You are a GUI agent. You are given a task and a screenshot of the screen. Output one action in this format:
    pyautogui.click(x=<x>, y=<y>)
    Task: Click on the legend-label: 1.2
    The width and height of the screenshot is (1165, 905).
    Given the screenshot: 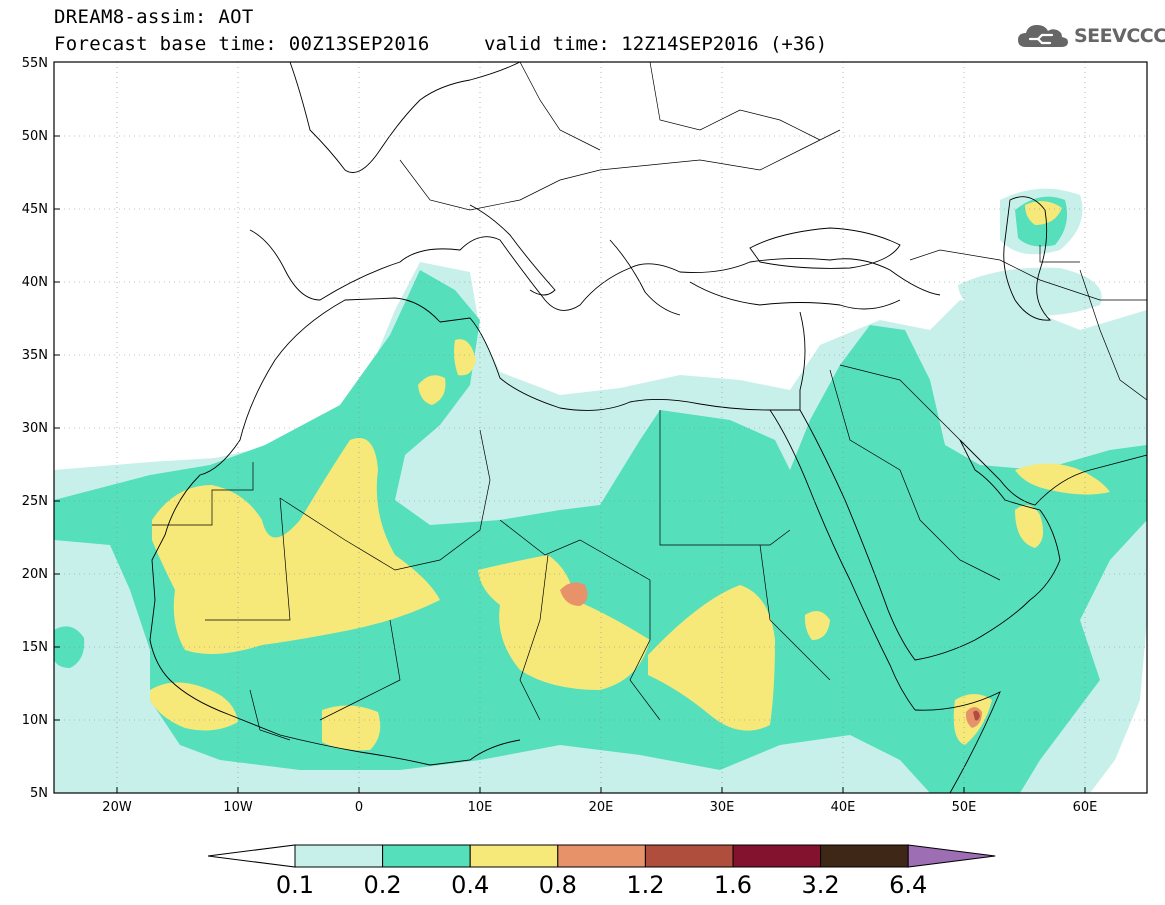 What is the action you would take?
    pyautogui.click(x=645, y=885)
    